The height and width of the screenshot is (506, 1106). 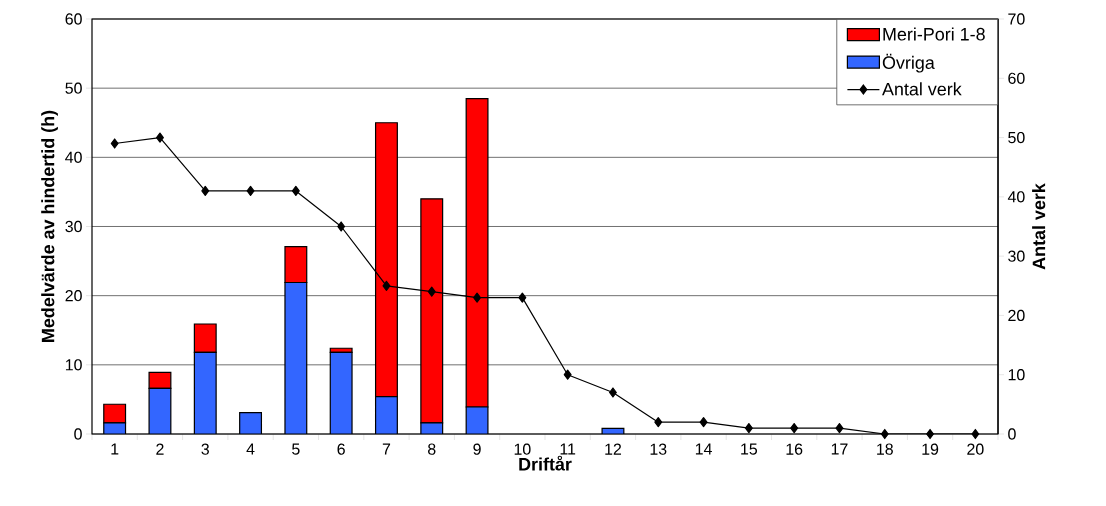 I want to click on x-tick-label: 18, so click(x=885, y=449).